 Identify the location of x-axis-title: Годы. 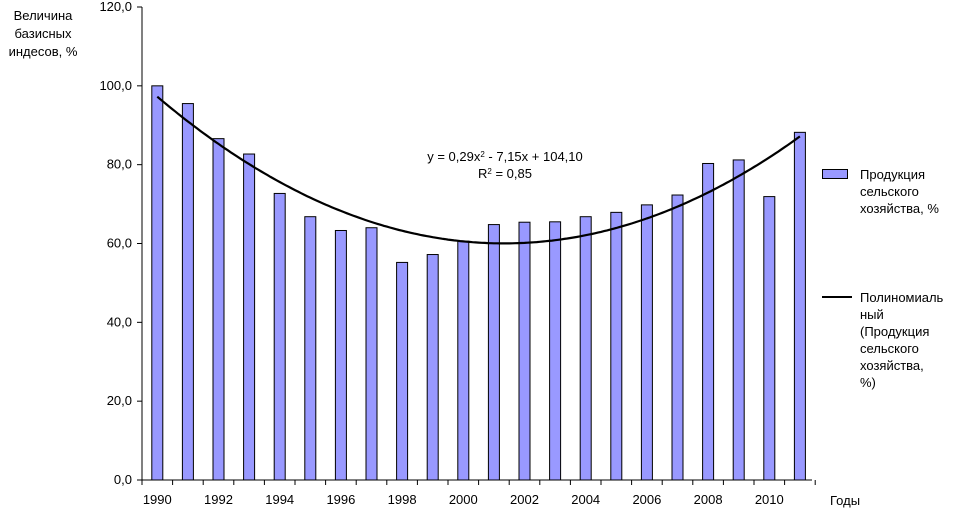
(845, 500).